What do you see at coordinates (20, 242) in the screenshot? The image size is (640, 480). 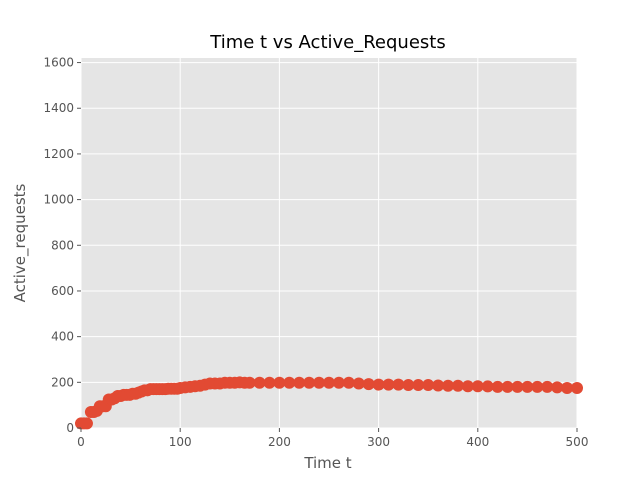 I see `y-axis-label: Active_requests` at bounding box center [20, 242].